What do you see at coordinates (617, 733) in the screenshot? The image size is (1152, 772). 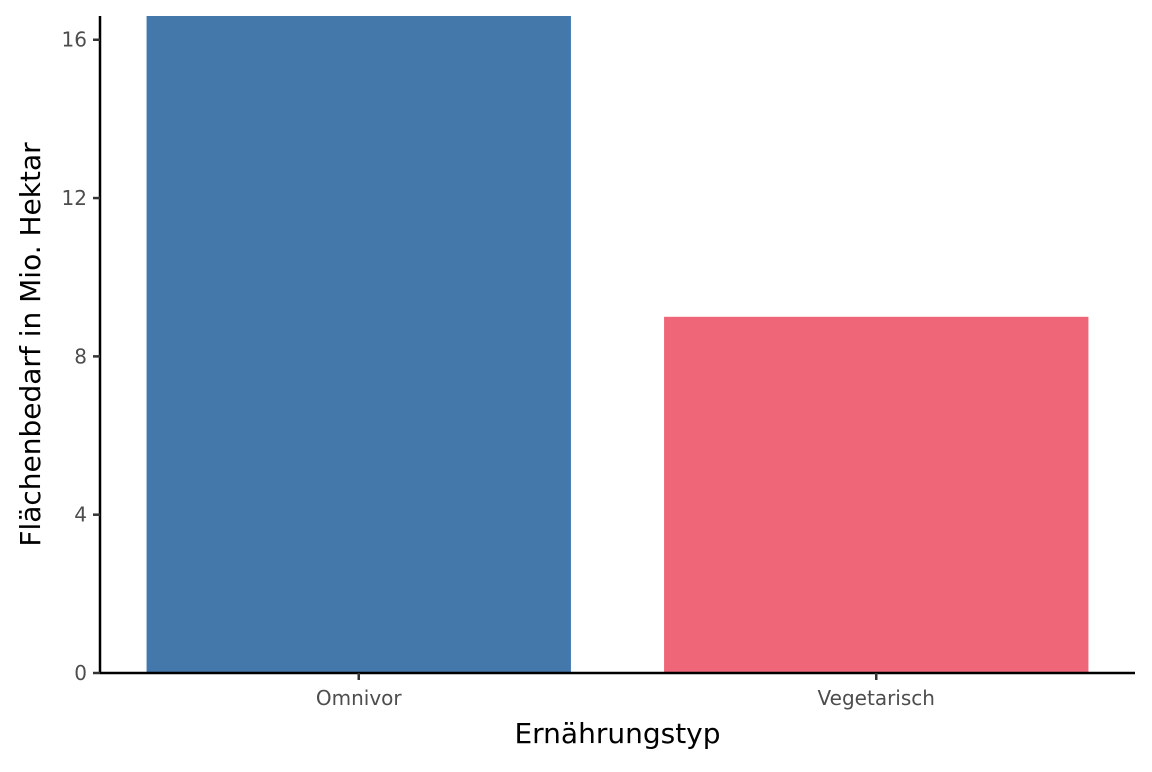 I see `x-axis-title: Ernährungstyp` at bounding box center [617, 733].